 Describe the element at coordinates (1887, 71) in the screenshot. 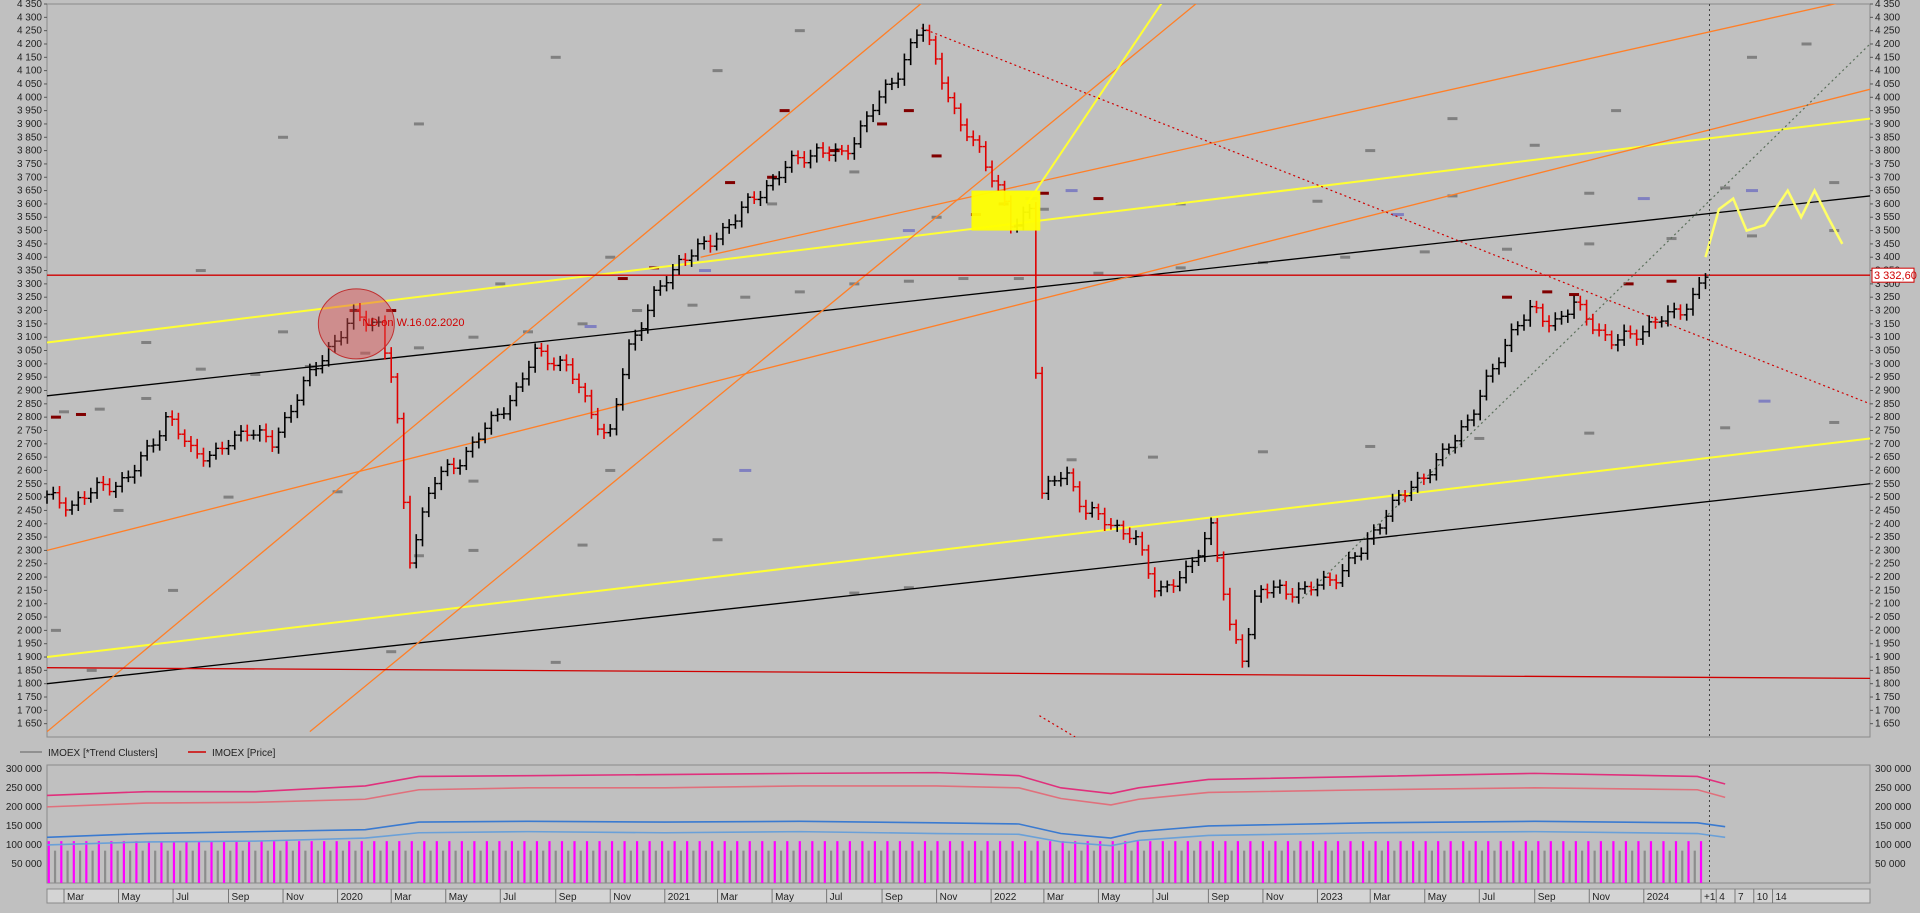

I see `y-label-right-5: 4 100` at that location.